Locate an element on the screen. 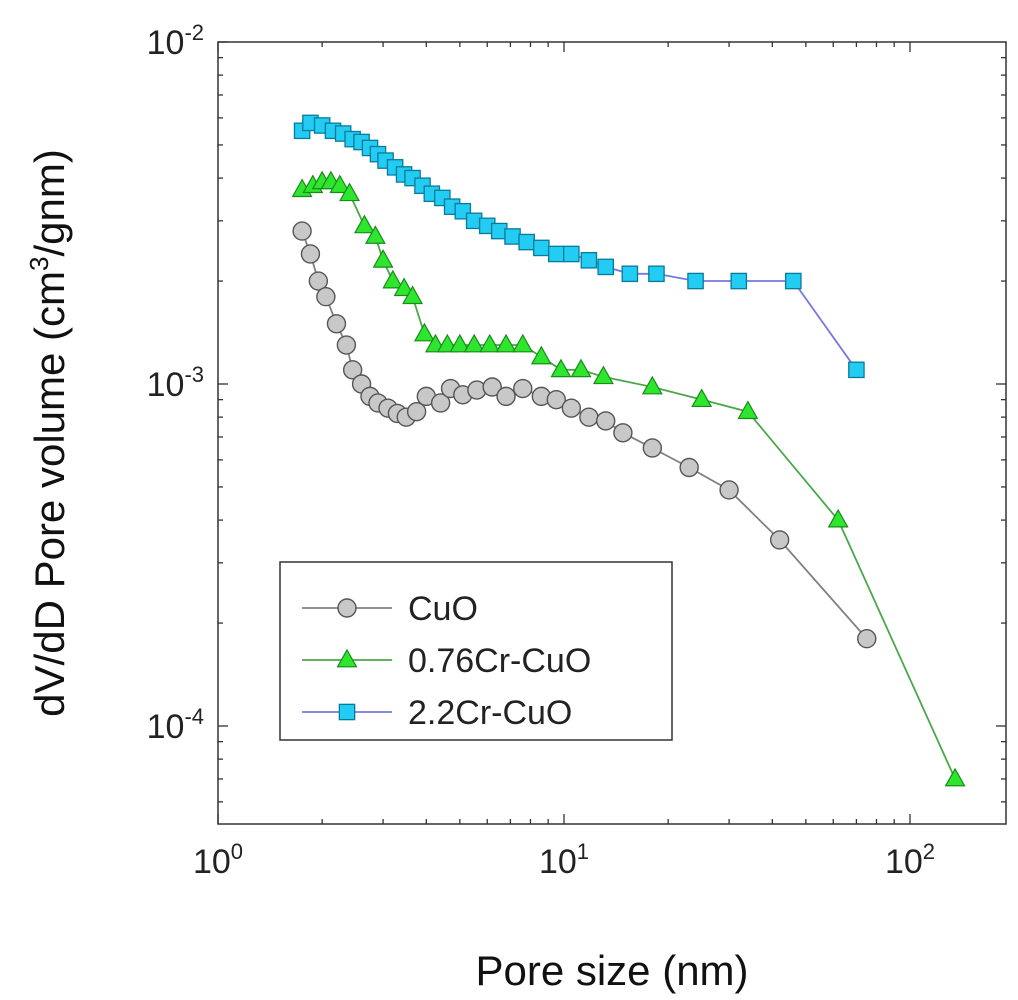 Image resolution: width=1018 pixels, height=1000 pixels. x-tick-label: 10² is located at coordinates (910, 860).